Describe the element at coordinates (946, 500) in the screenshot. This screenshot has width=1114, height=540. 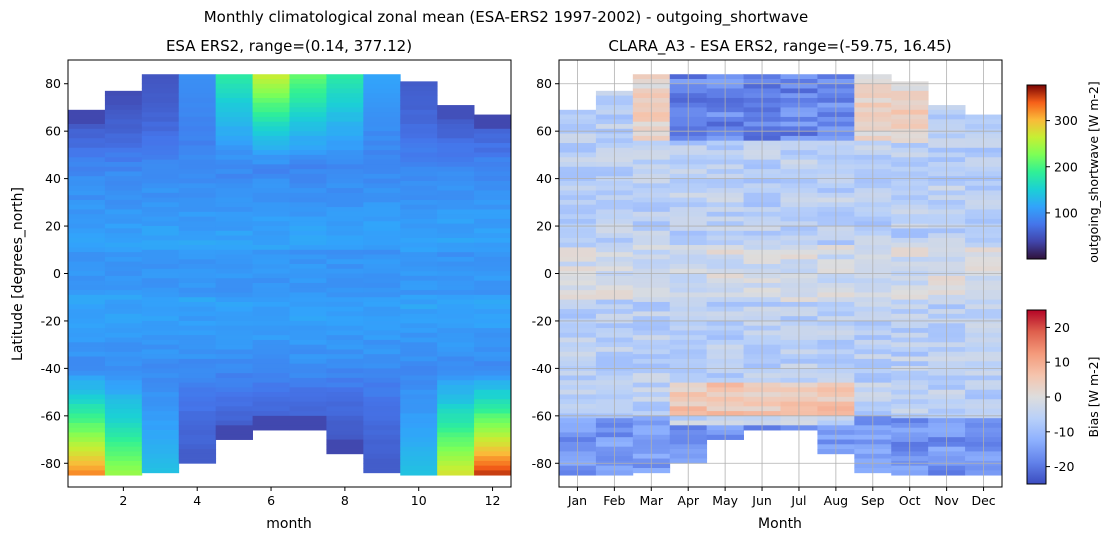
I see `x-tick-label: Nov` at that location.